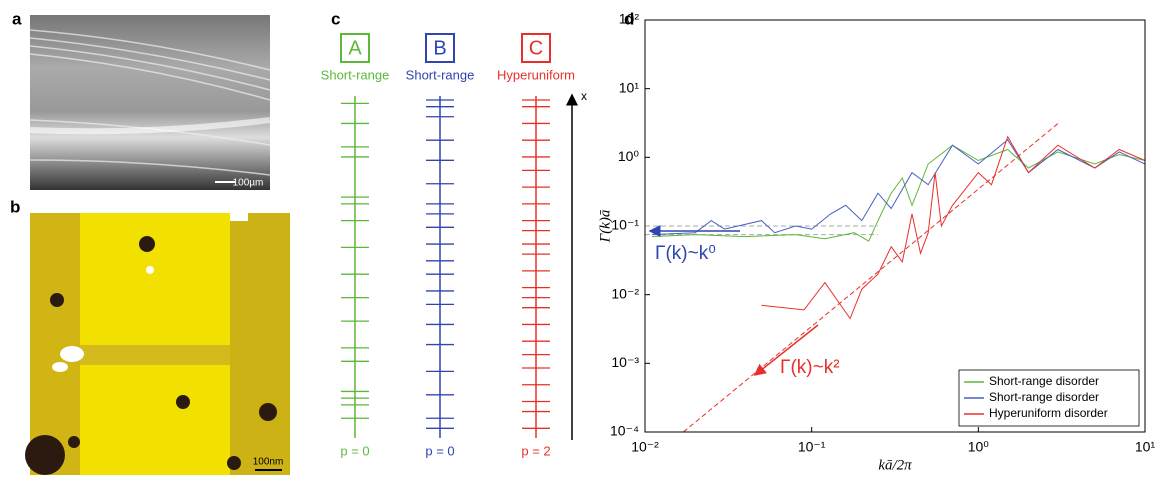 This screenshot has height=481, width=1166. Describe the element at coordinates (625, 225) in the screenshot. I see `y-tick-label: 10⁻¹` at that location.